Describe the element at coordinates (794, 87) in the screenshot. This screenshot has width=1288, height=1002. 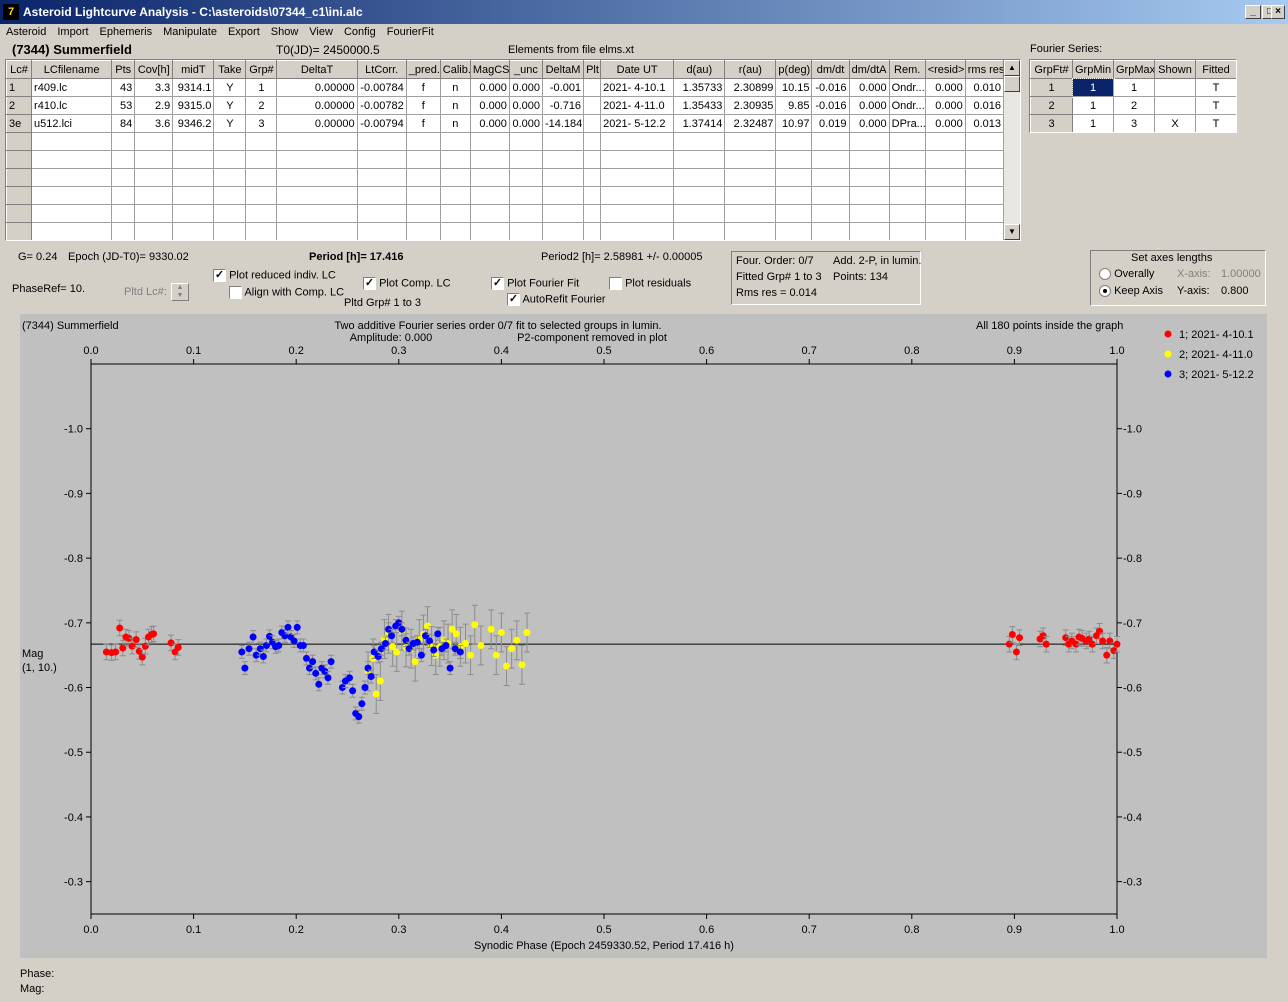
I see `table-cell: 10.15` at that location.